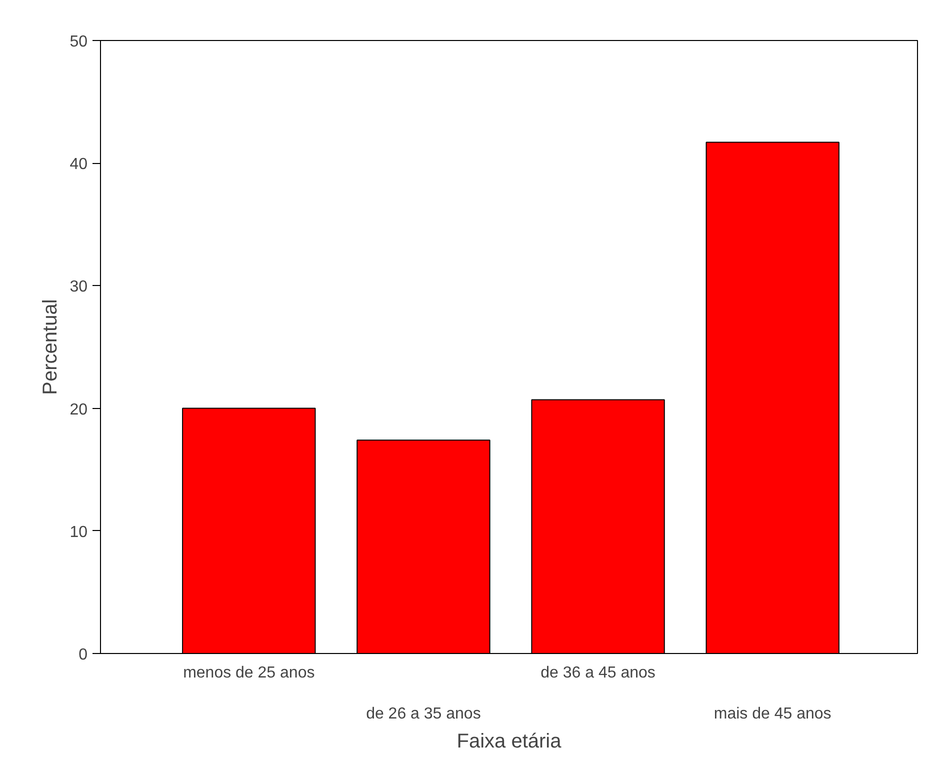  Describe the element at coordinates (79, 165) in the screenshot. I see `y-tick-label: 40` at that location.